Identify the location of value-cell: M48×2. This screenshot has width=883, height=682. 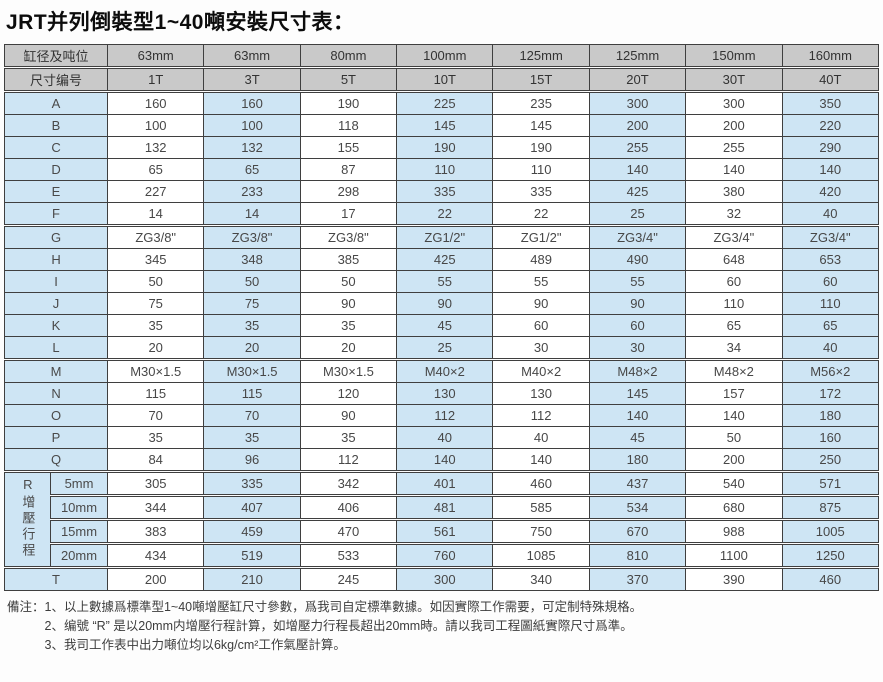
(734, 370).